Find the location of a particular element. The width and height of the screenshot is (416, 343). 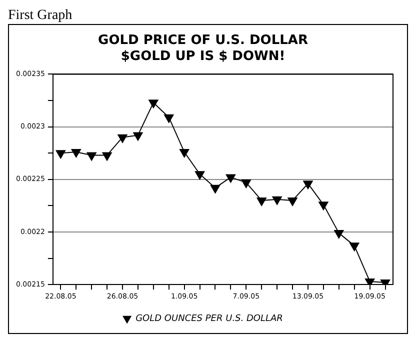

legend-label: GOLD OUNCES PER U.S. DOLLAR is located at coordinates (209, 319).